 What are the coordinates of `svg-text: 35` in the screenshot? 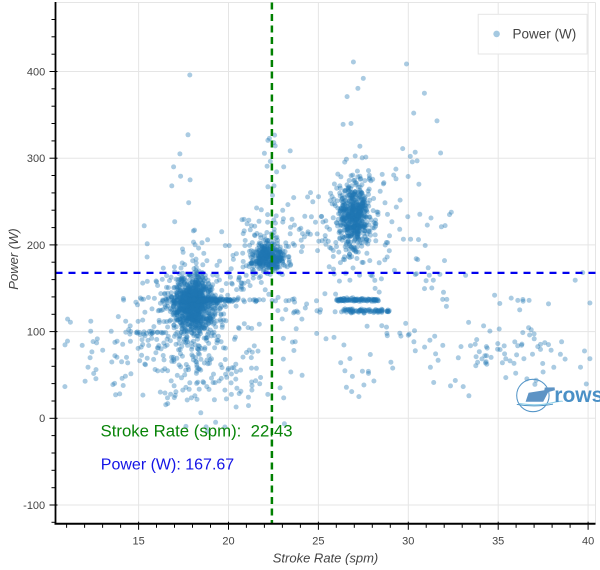 It's located at (498, 542).